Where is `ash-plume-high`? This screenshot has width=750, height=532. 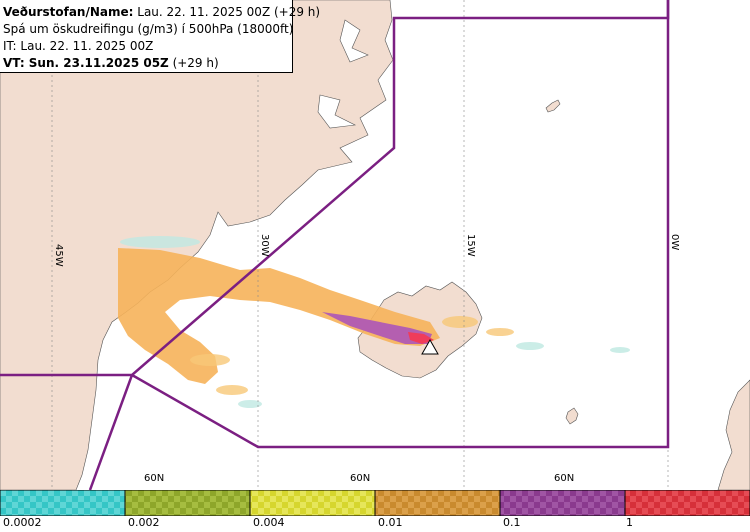 ash-plume-high is located at coordinates (421, 338).